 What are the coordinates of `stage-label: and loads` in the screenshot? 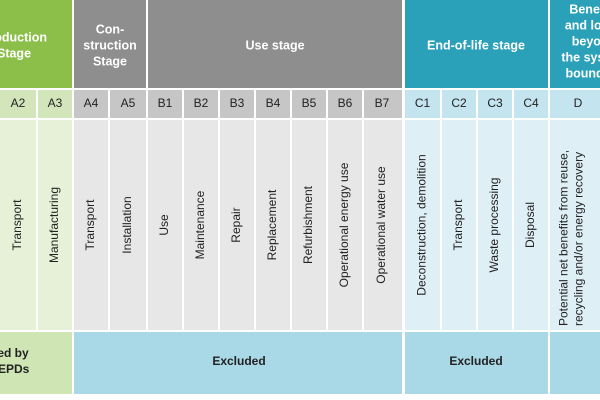 It's located at (582, 25).